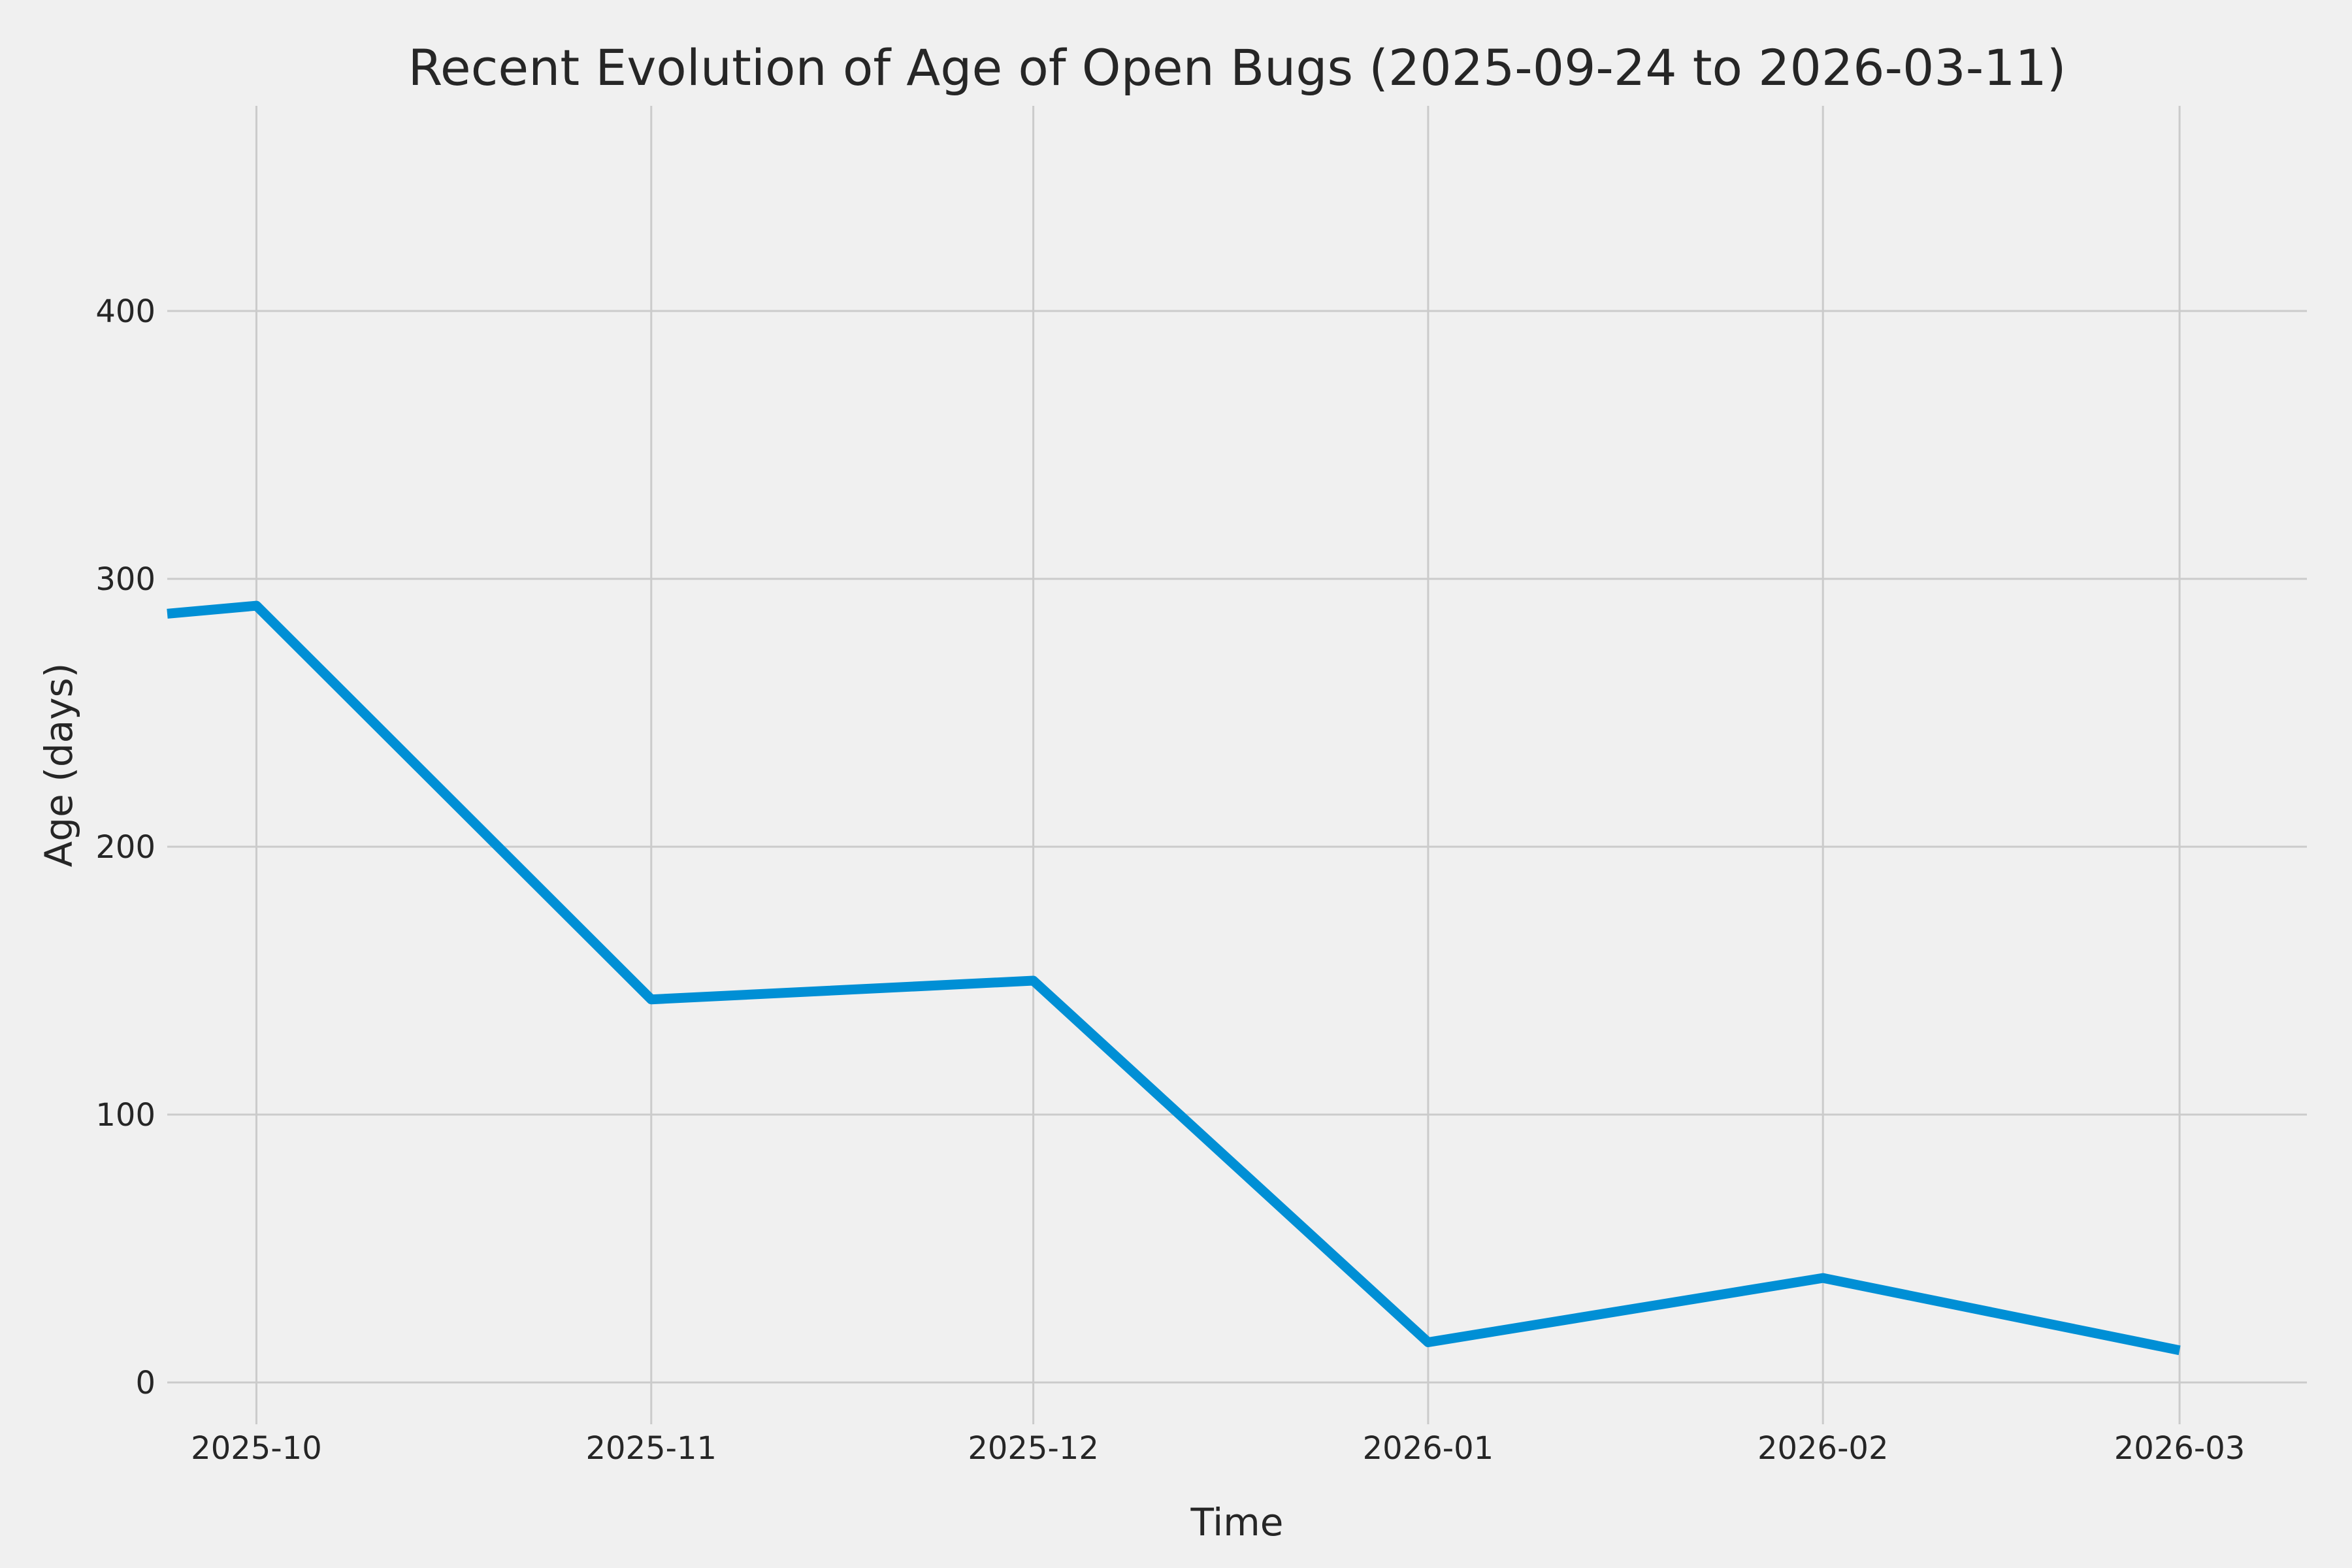 The image size is (2352, 1568). Describe the element at coordinates (59, 765) in the screenshot. I see `y-axis-label: Age (days)` at that location.